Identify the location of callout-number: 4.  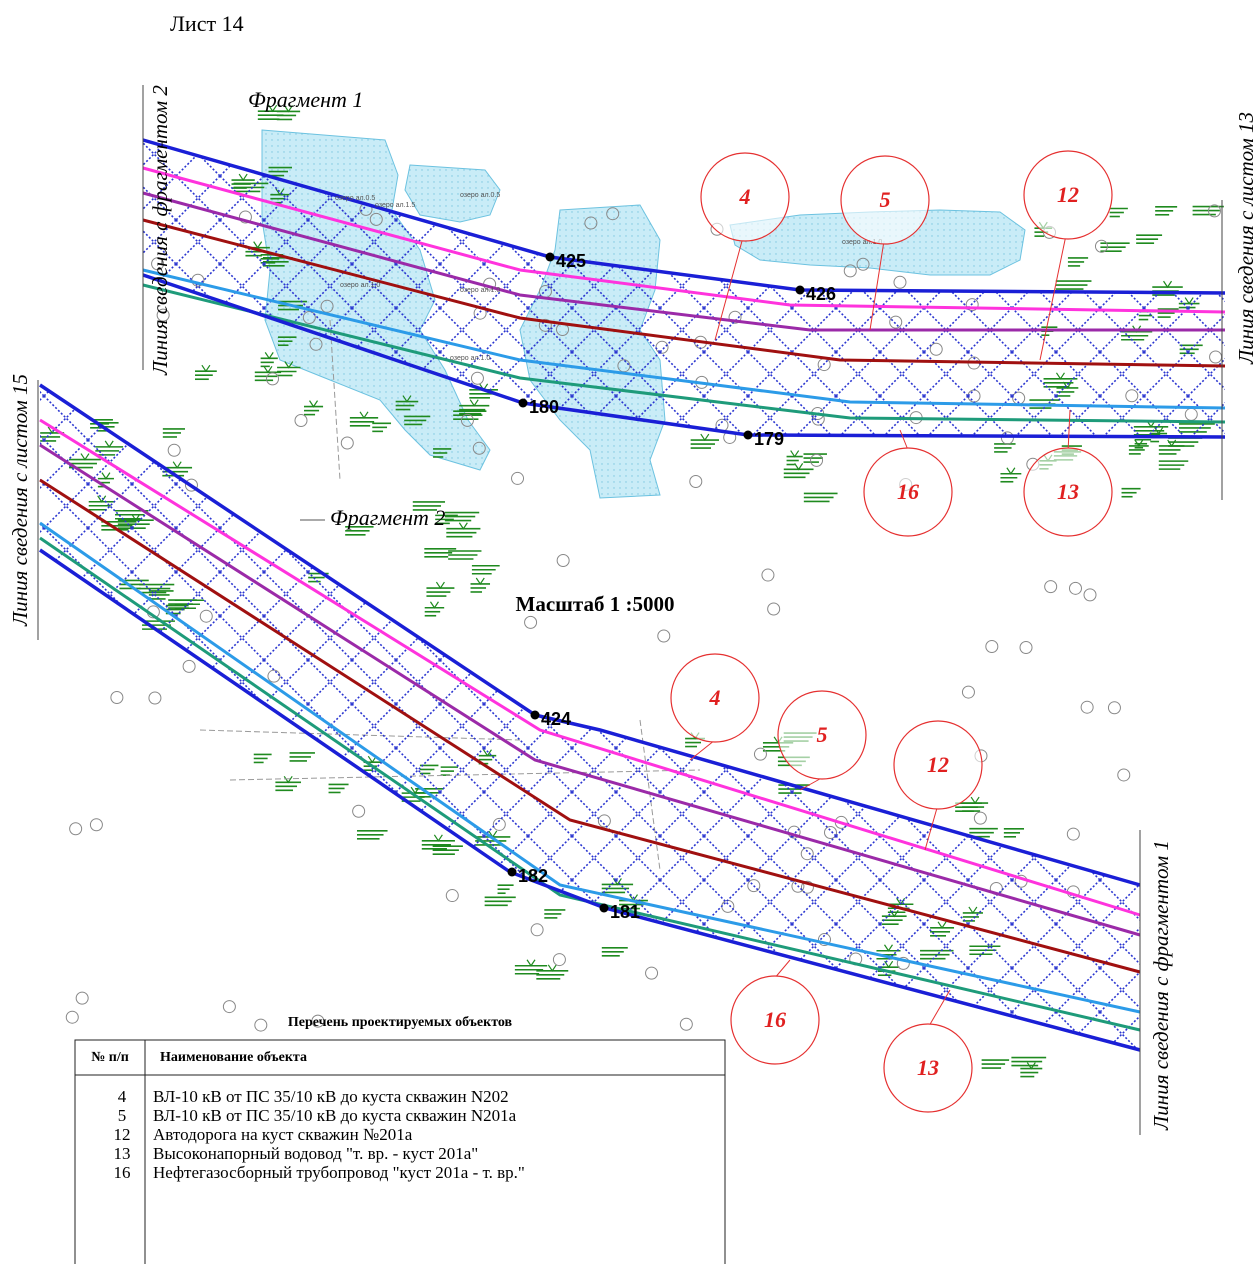
(745, 196).